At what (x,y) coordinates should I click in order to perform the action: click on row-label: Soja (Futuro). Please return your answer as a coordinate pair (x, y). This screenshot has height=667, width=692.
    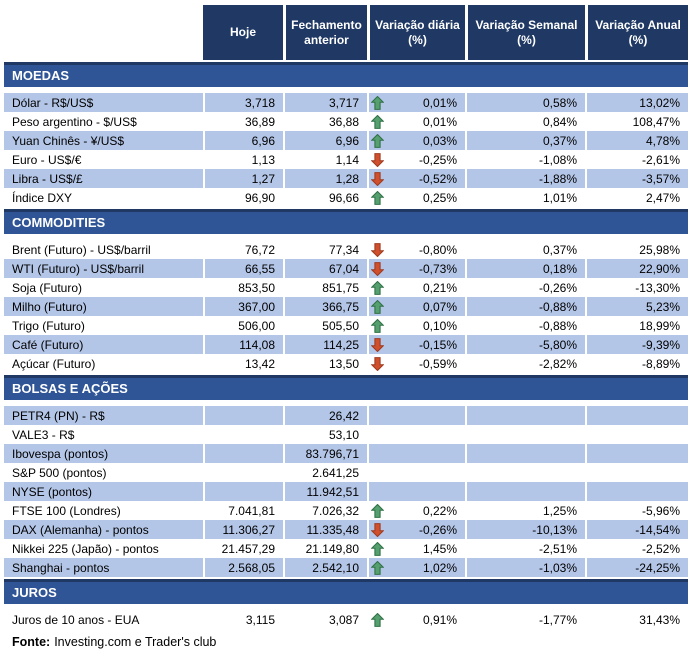
    Looking at the image, I should click on (47, 287).